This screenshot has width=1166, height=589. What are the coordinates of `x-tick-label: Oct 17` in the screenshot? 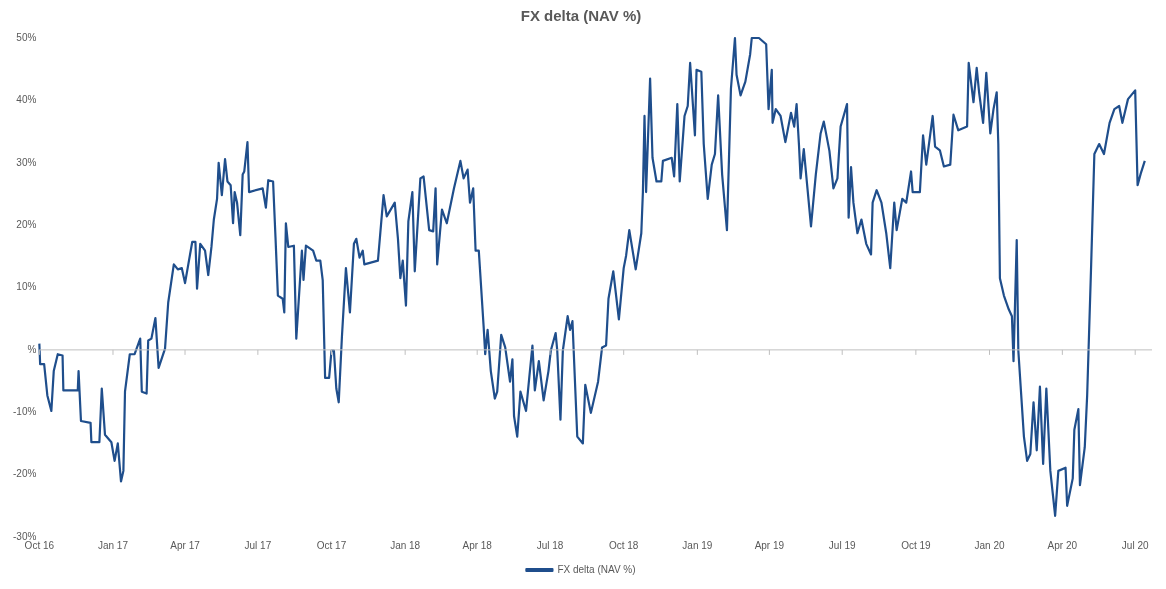 It's located at (331, 545).